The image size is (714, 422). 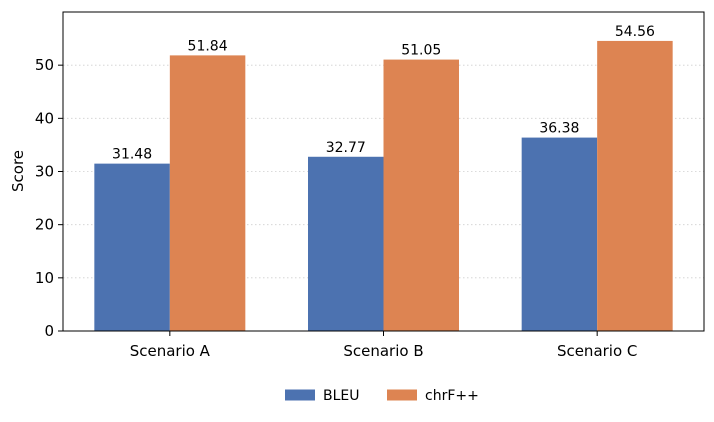 What do you see at coordinates (44, 225) in the screenshot?
I see `y-tick-label: 20` at bounding box center [44, 225].